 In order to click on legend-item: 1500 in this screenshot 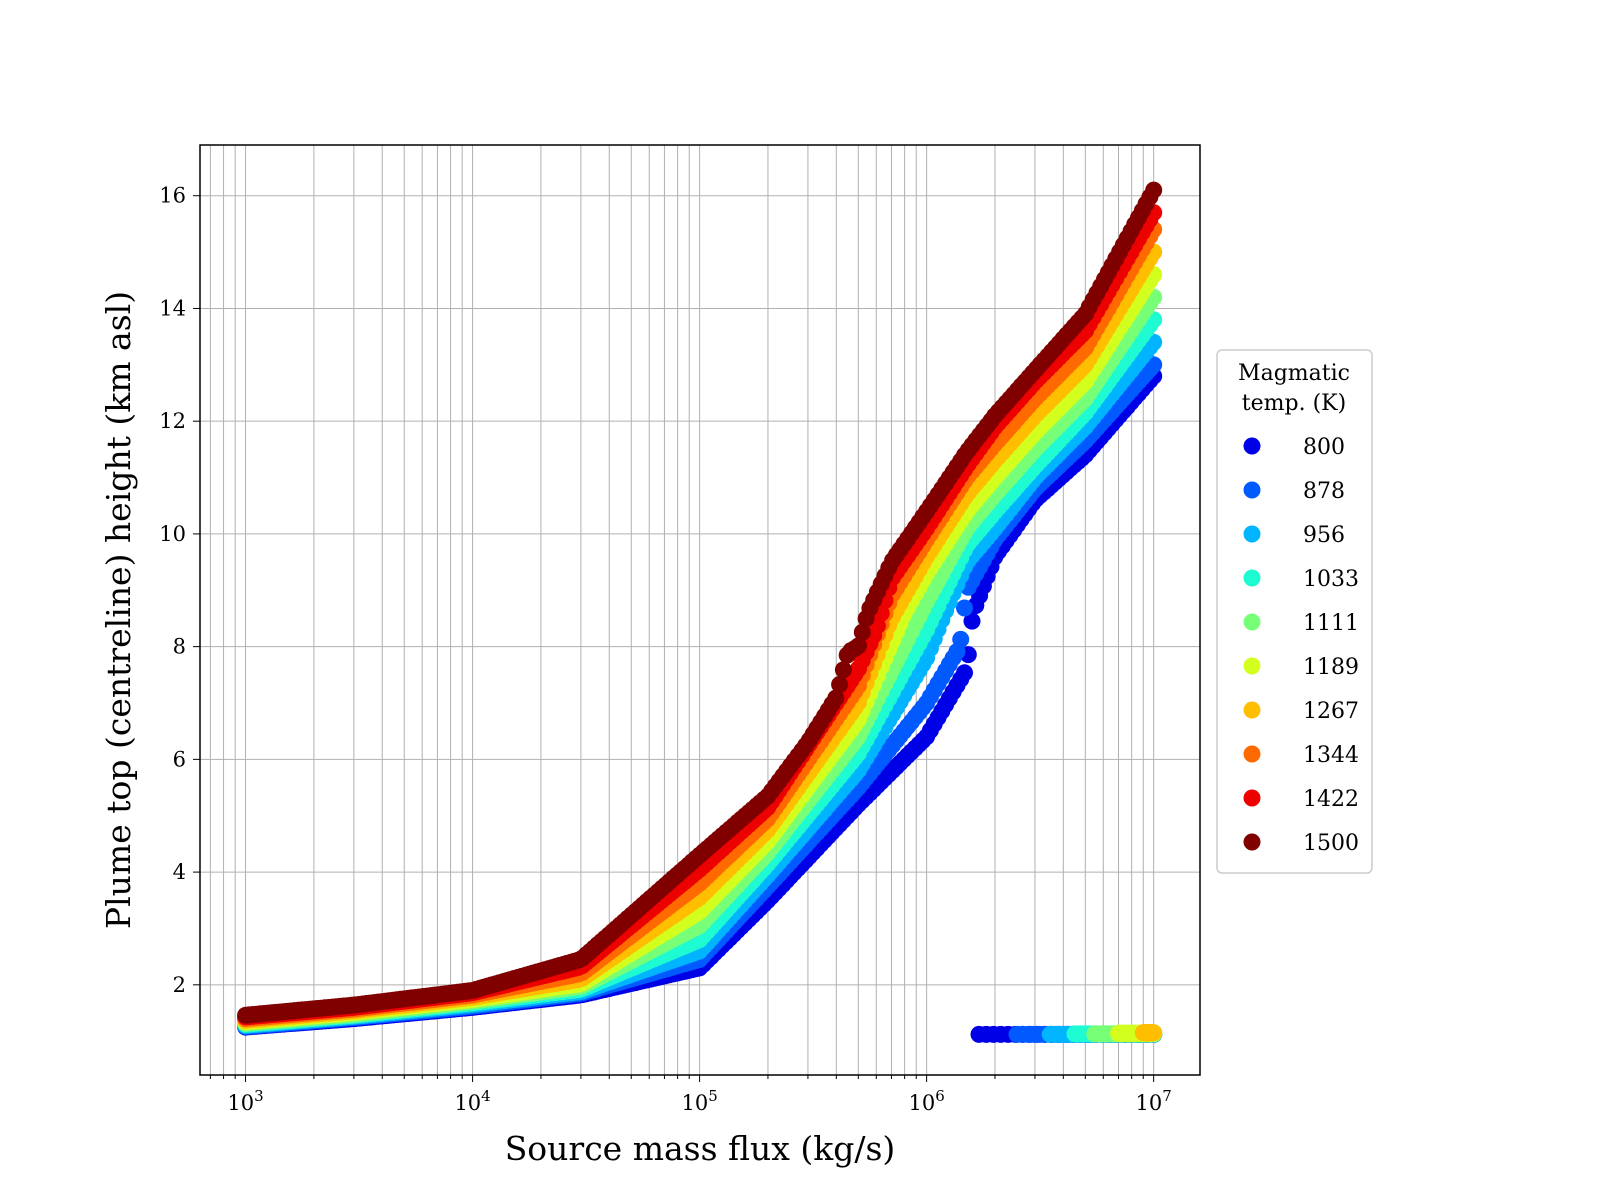, I will do `click(1301, 843)`.